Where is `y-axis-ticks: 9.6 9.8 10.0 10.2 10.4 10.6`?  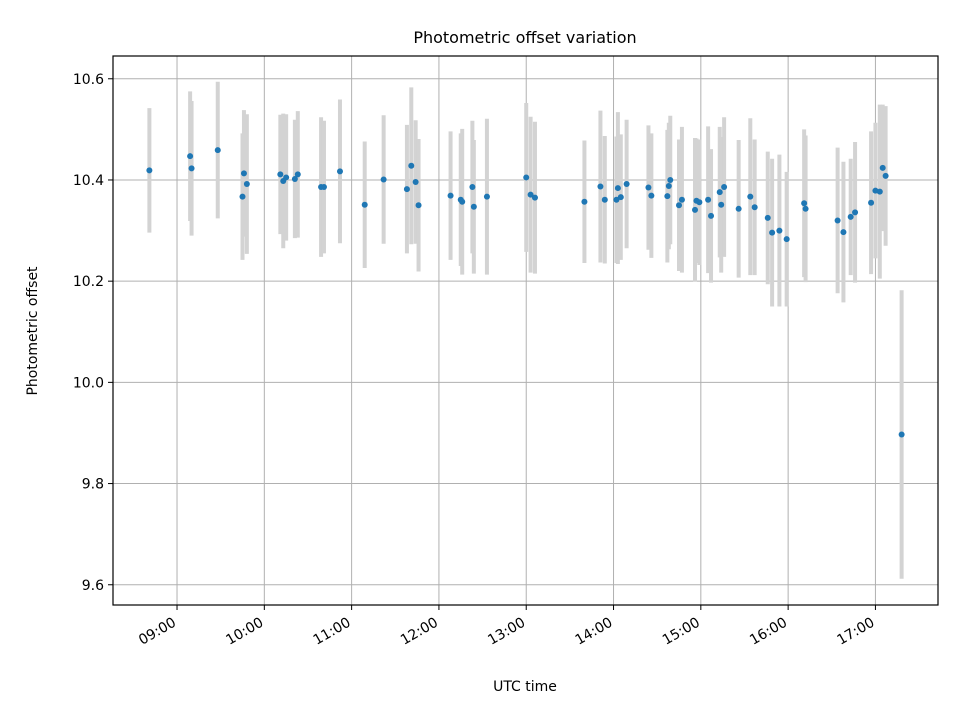 y-axis-ticks: 9.6 9.8 10.0 10.2 10.4 10.6 is located at coordinates (93, 333).